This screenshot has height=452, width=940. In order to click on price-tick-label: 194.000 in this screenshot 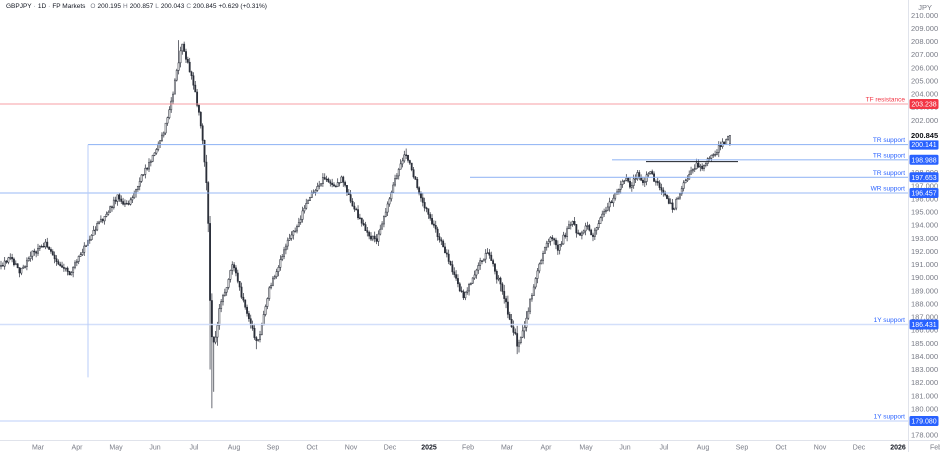, I will do `click(924, 225)`.